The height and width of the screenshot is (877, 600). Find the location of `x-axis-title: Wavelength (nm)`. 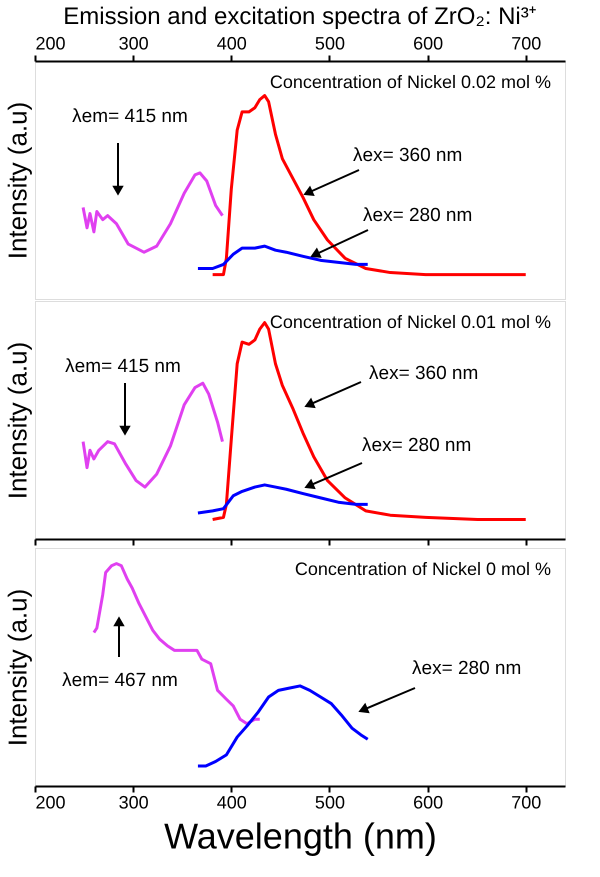

x-axis-title: Wavelength (nm) is located at coordinates (300, 836).